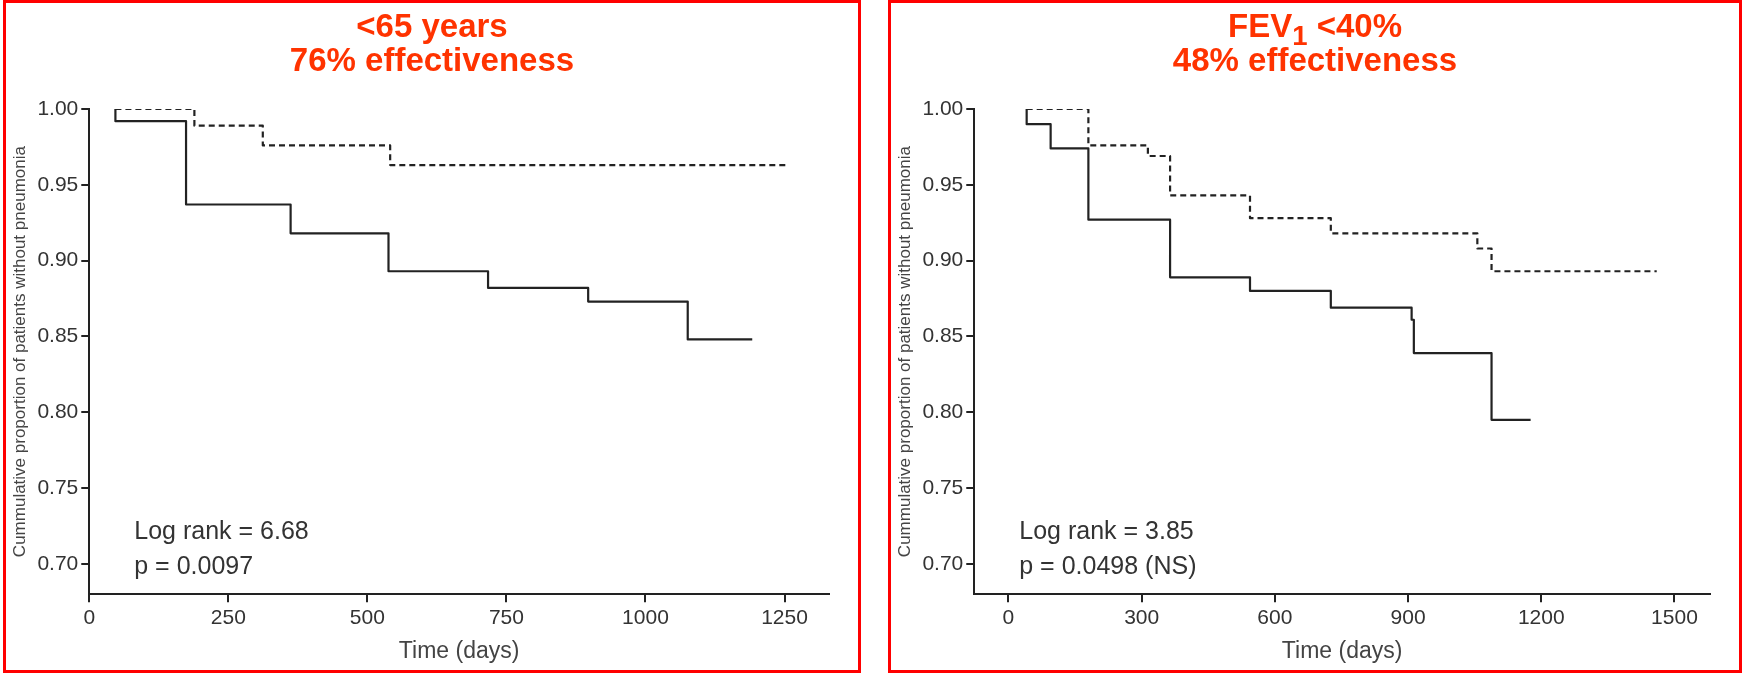 Image resolution: width=1745 pixels, height=679 pixels. Describe the element at coordinates (367, 616) in the screenshot. I see `x-tick-label: 500` at that location.